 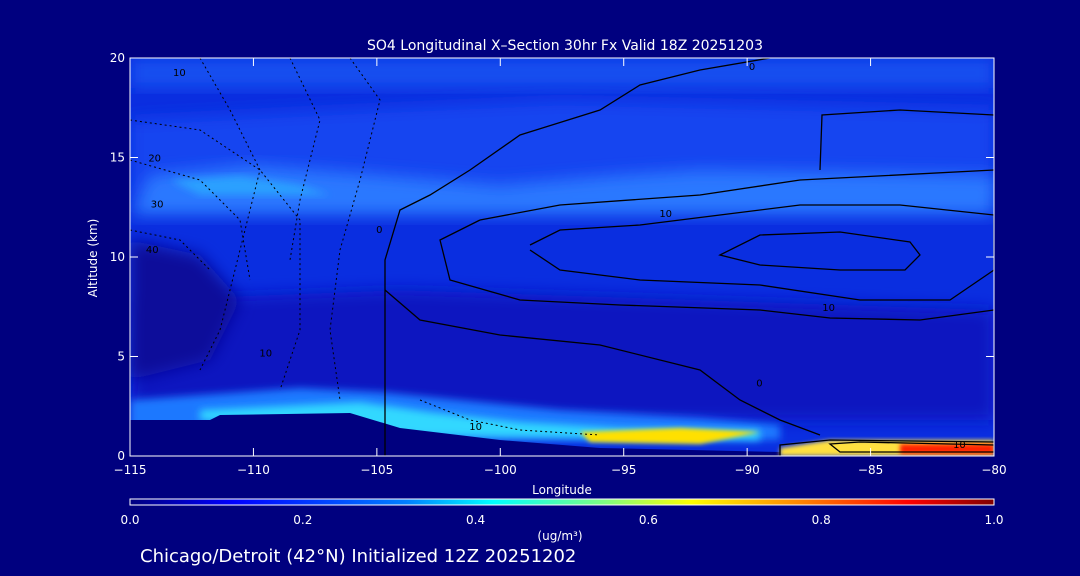 What do you see at coordinates (475, 520) in the screenshot?
I see `colorbar-tick-label: 0.4` at bounding box center [475, 520].